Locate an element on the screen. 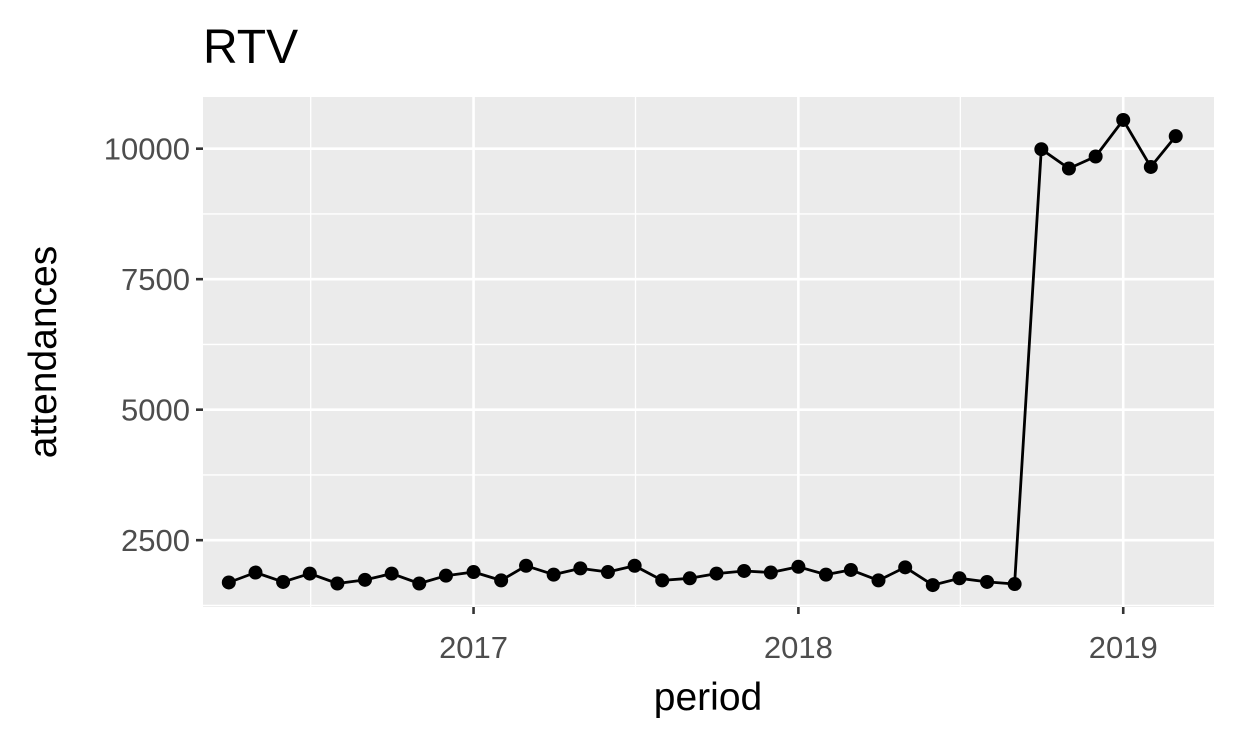 The width and height of the screenshot is (1237, 743). x-axis-title: period is located at coordinates (708, 697).